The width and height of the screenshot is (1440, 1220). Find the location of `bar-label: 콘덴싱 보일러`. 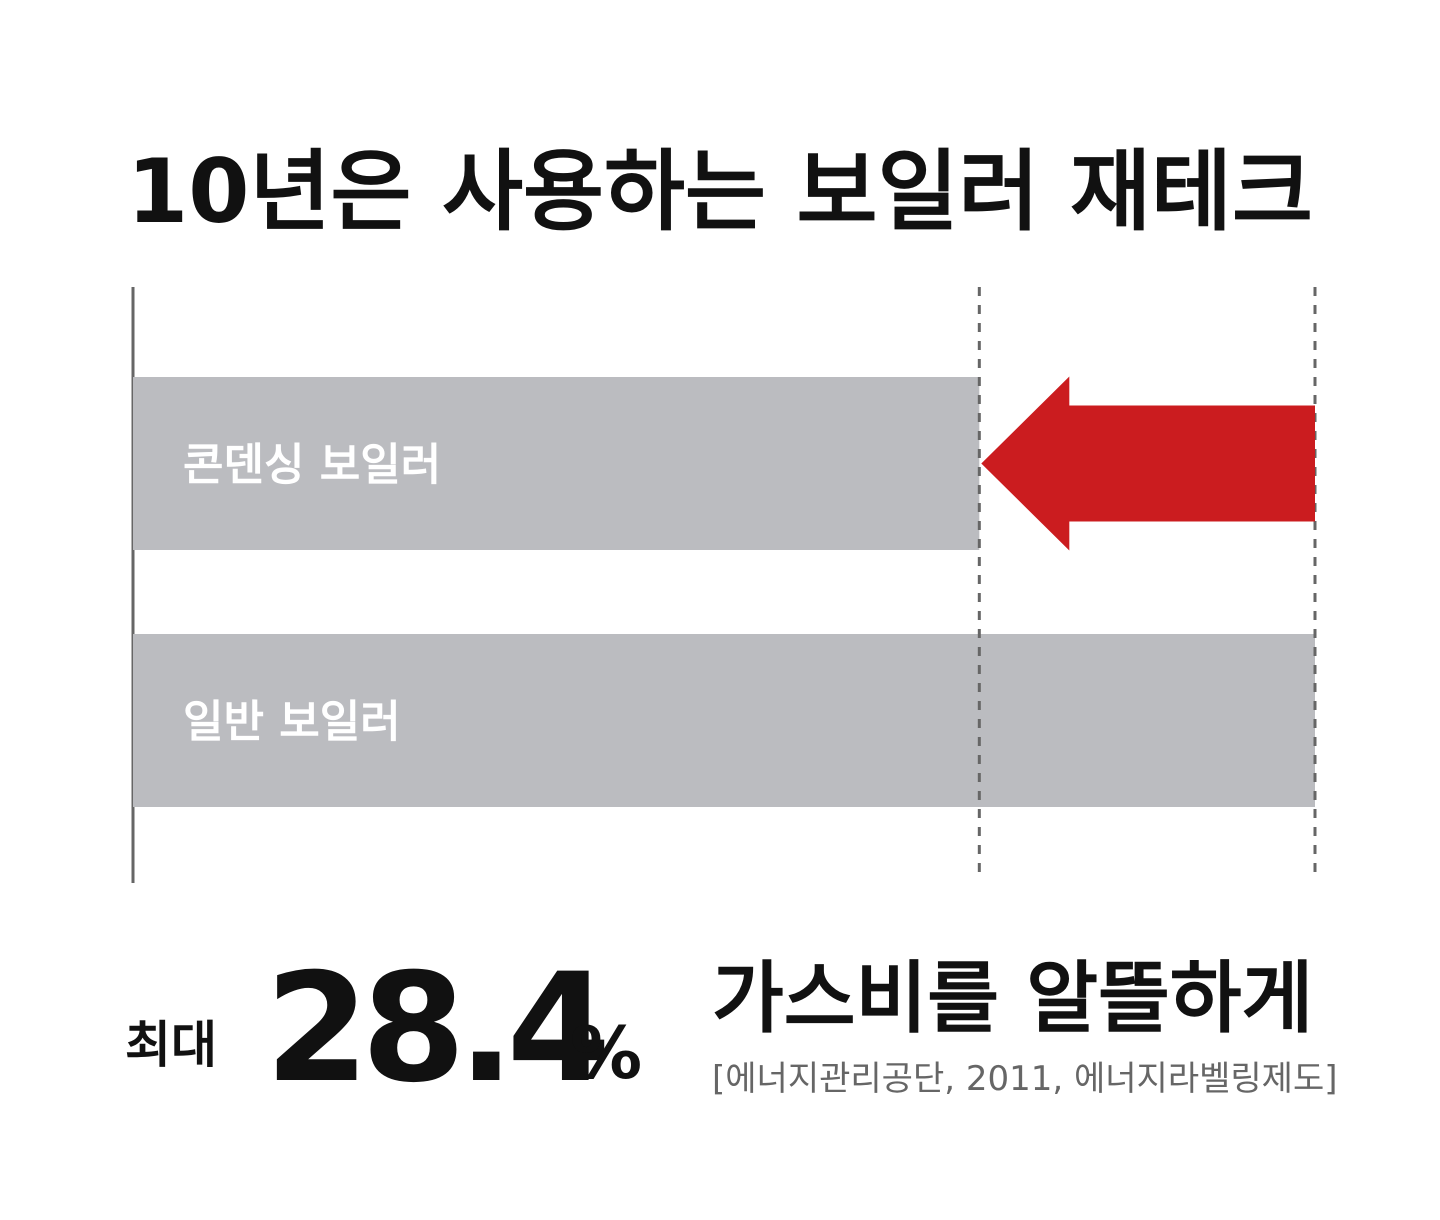

bar-label: 콘덴싱 보일러 is located at coordinates (312, 465).